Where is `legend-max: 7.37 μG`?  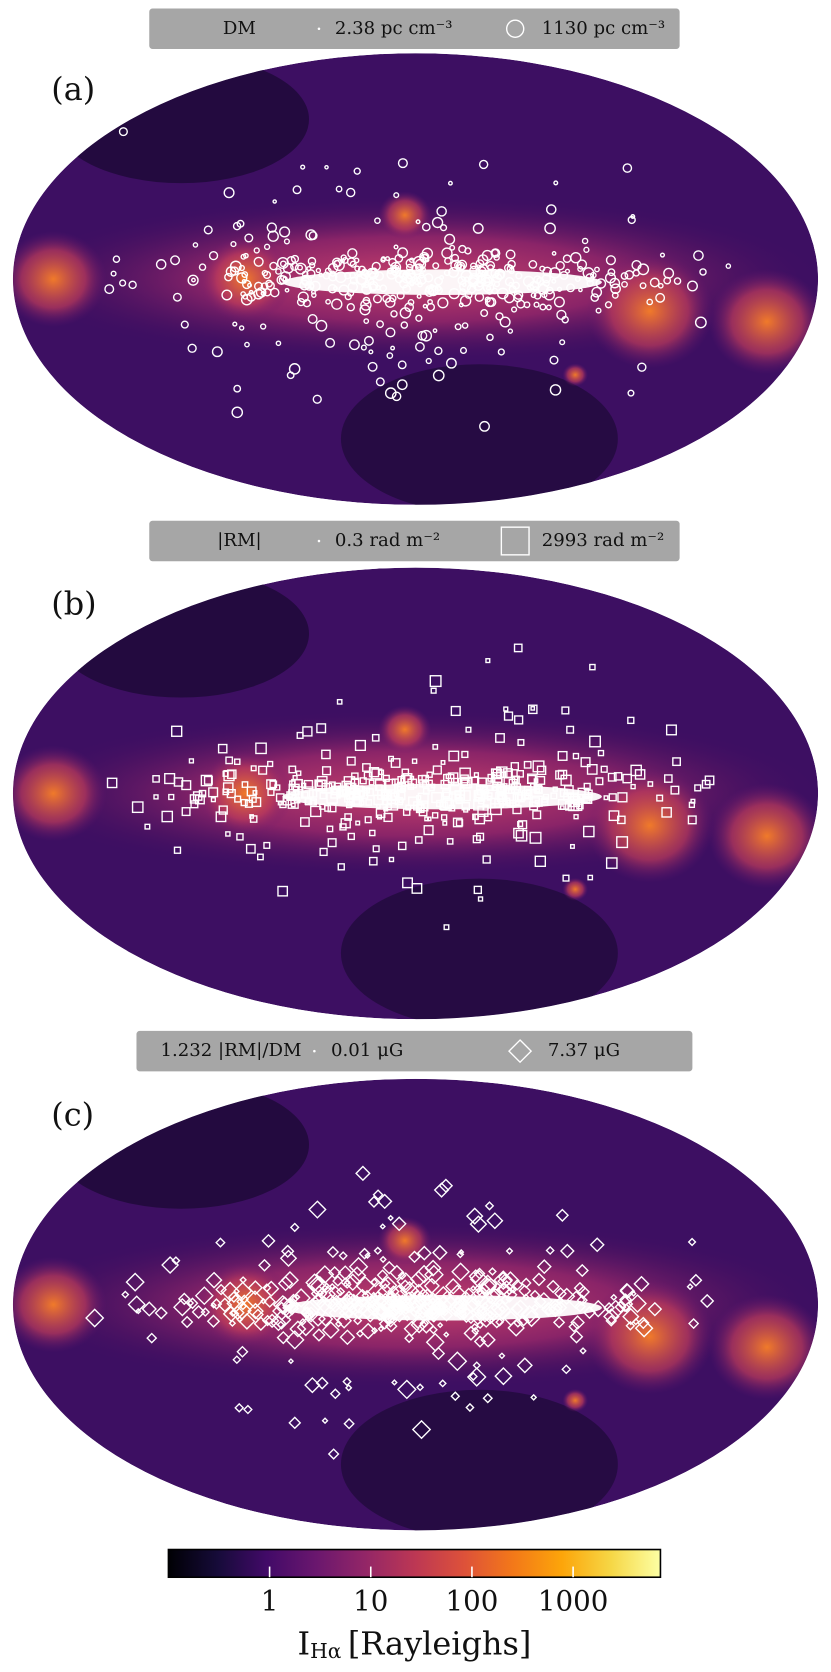
legend-max: 7.37 μG is located at coordinates (584, 1050).